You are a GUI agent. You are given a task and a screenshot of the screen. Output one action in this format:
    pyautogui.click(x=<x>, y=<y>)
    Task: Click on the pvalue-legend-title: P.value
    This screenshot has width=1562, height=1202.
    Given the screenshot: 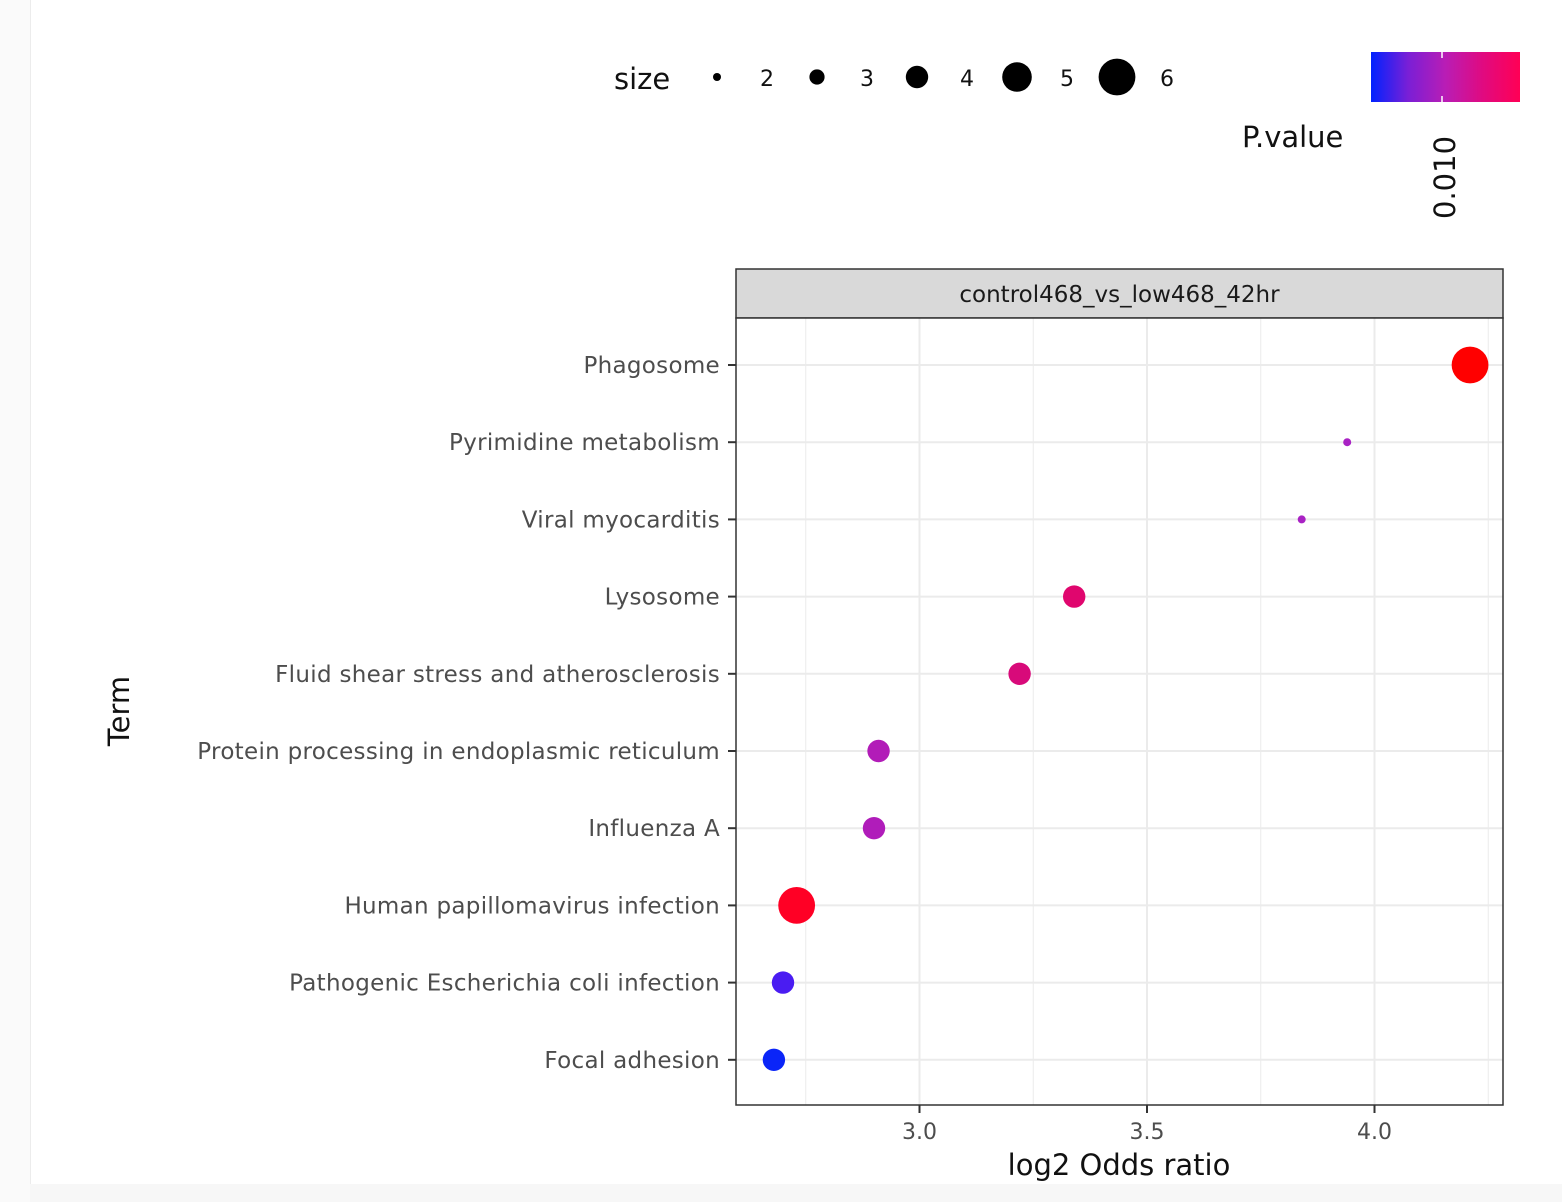 What is the action you would take?
    pyautogui.click(x=1292, y=137)
    